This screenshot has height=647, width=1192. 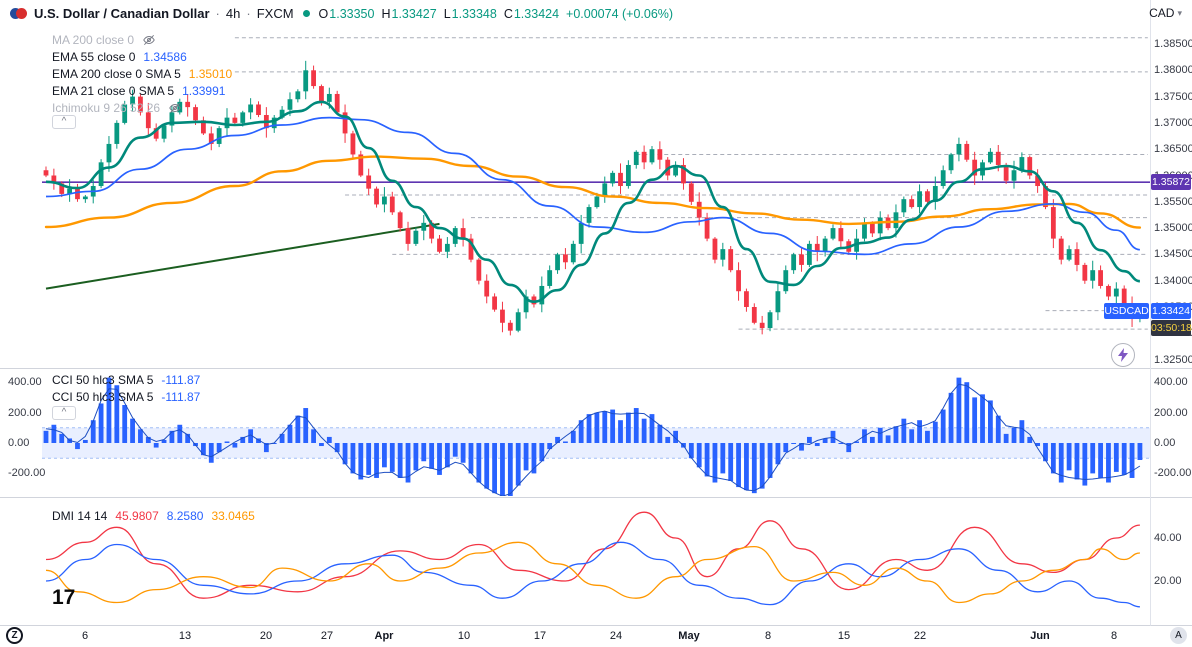 I want to click on legend-row-ichimoku: Ichimoku 9 26 52 26, so click(x=117, y=107).